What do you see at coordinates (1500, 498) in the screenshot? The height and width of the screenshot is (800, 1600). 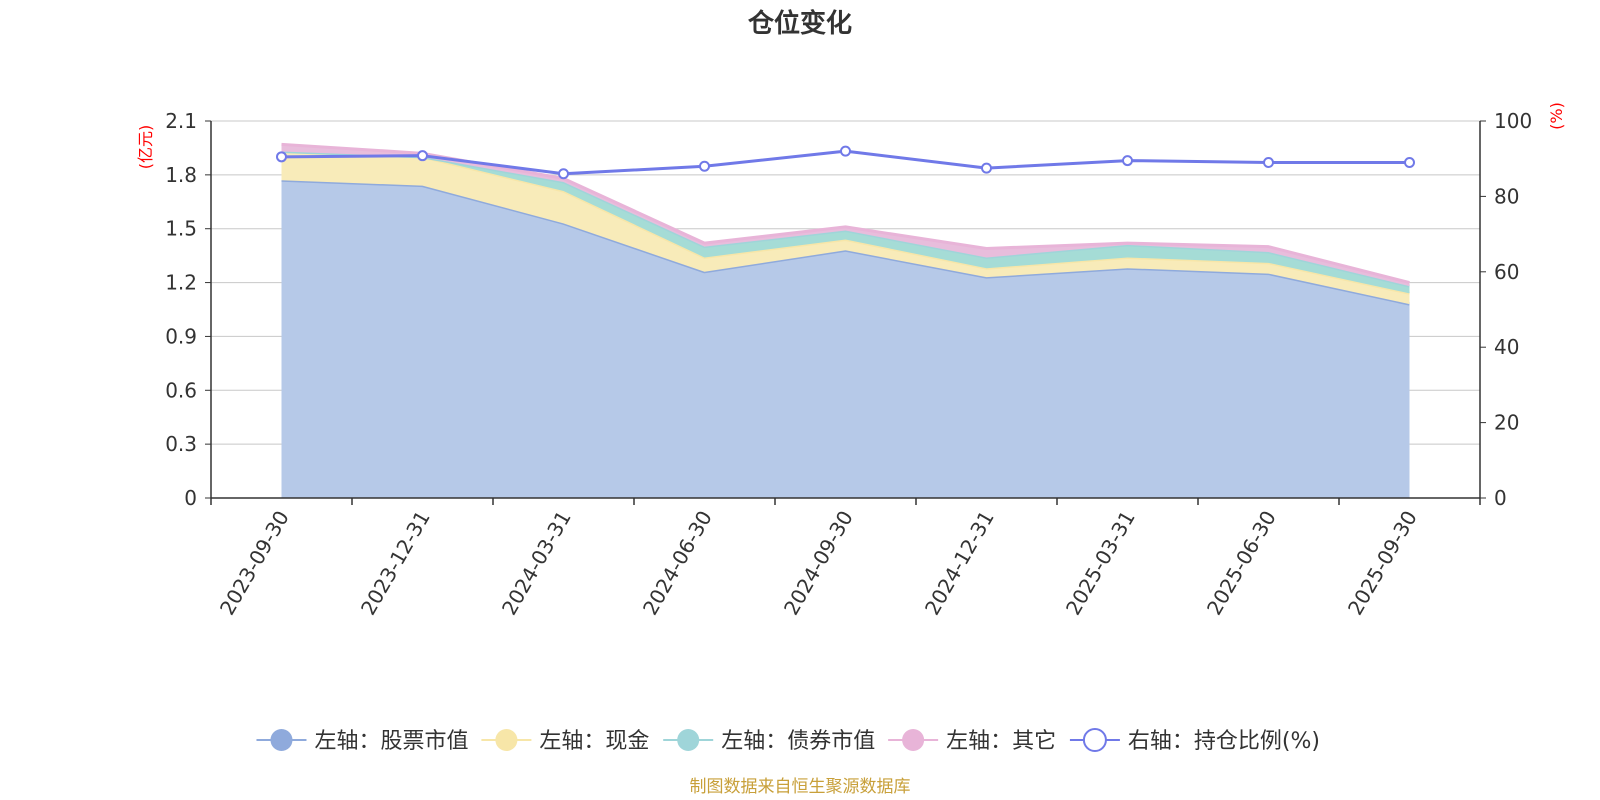 I see `right-tick-label: 0` at bounding box center [1500, 498].